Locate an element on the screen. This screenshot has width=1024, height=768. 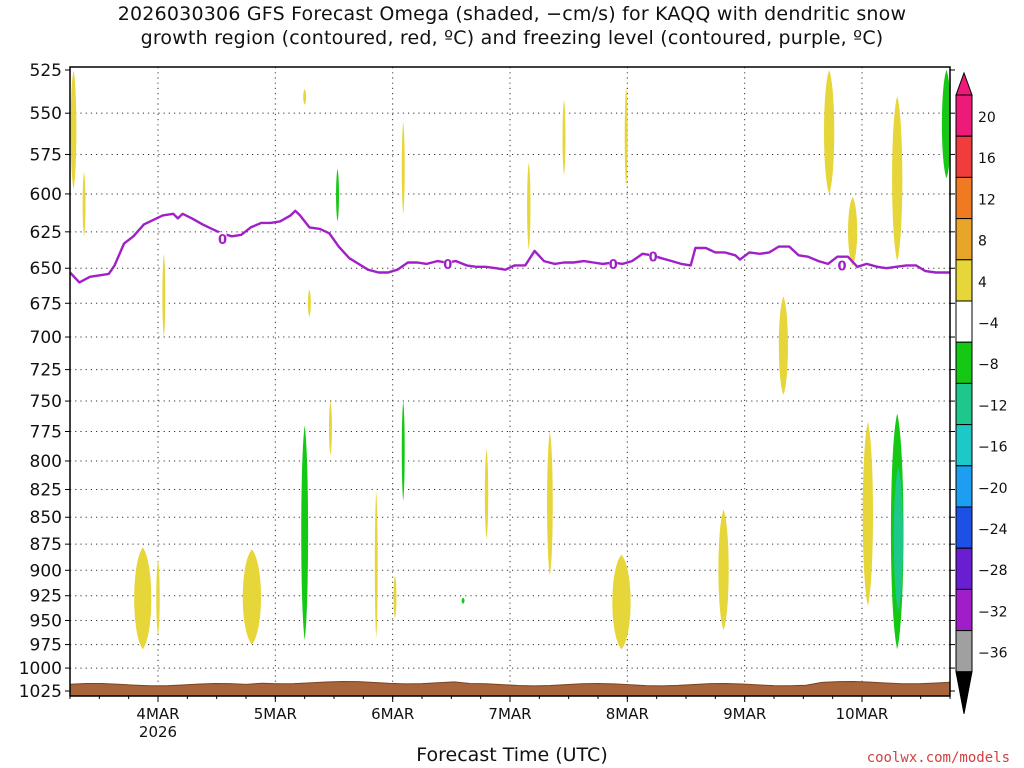
y-tick-label: 550 is located at coordinates (46, 114).